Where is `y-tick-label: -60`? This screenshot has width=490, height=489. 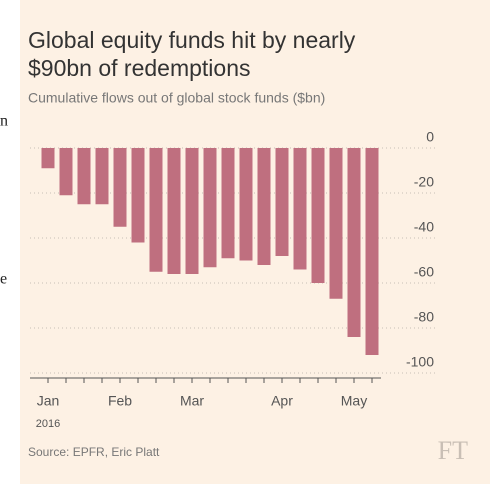
y-tick-label: -60 is located at coordinates (424, 272).